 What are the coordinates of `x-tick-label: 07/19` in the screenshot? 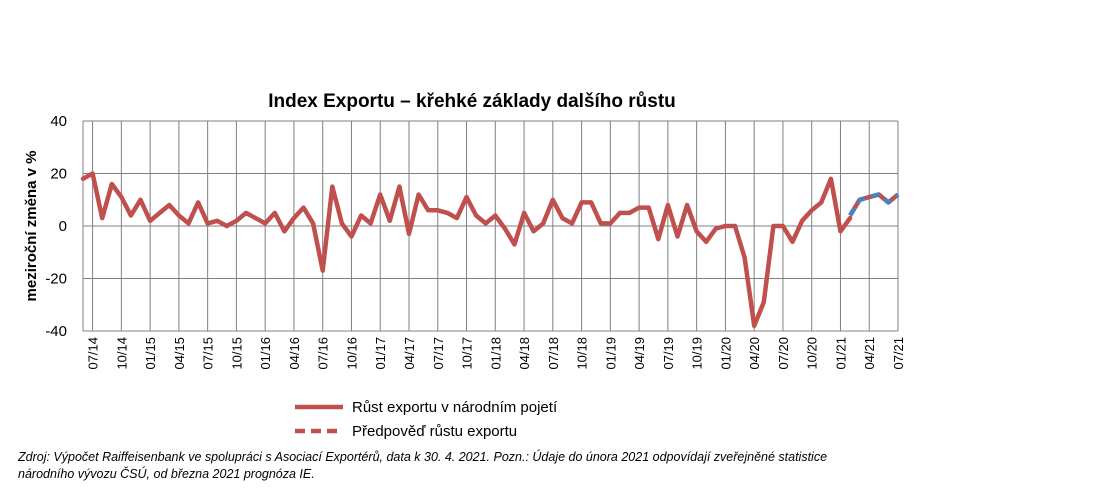 It's located at (668, 353).